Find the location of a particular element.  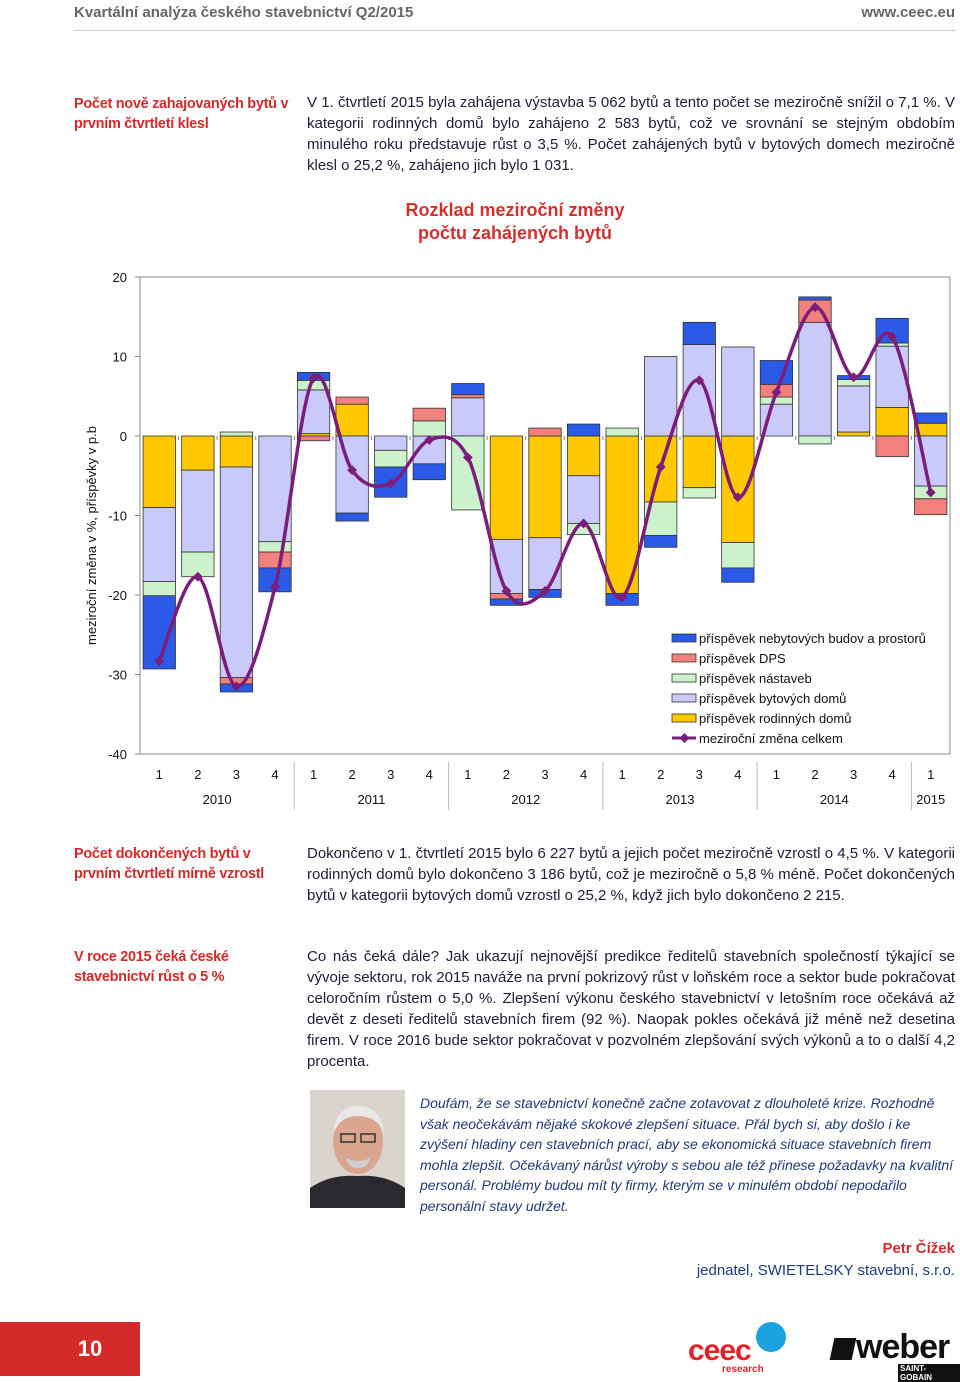

logo-ceec-sub: research is located at coordinates (743, 1369).